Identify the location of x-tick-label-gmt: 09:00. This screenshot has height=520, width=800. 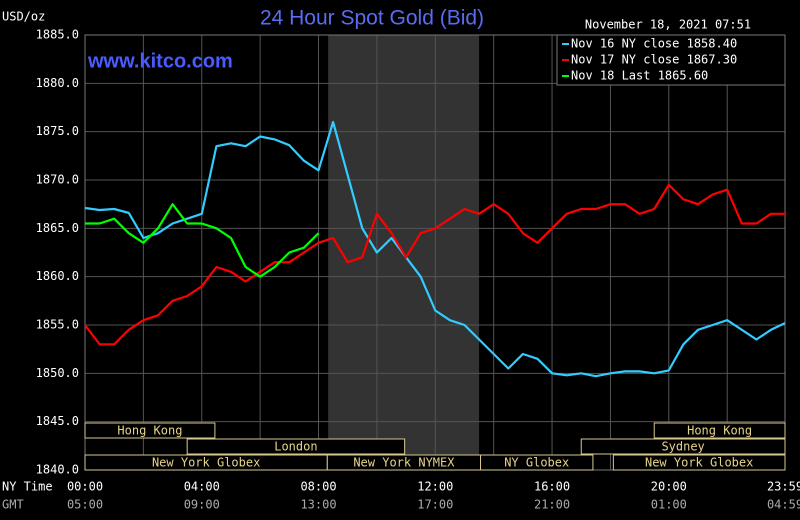
(202, 505).